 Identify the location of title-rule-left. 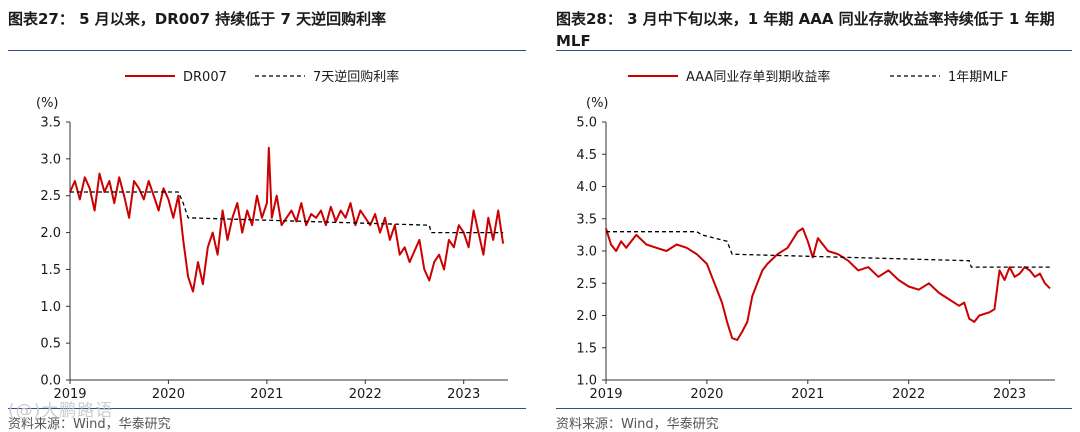
(267, 50).